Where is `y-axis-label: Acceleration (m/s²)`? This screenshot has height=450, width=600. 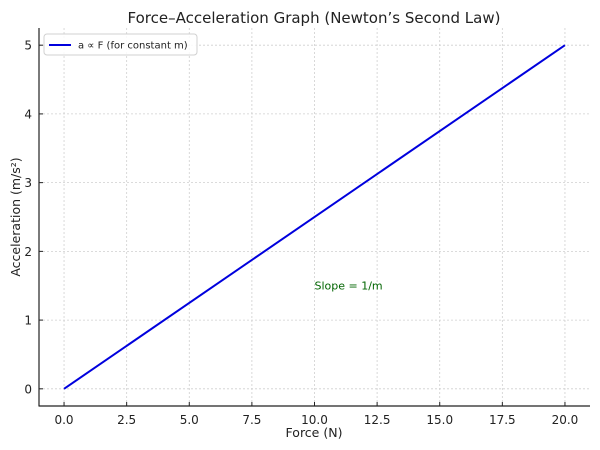 y-axis-label: Acceleration (m/s²) is located at coordinates (15, 216).